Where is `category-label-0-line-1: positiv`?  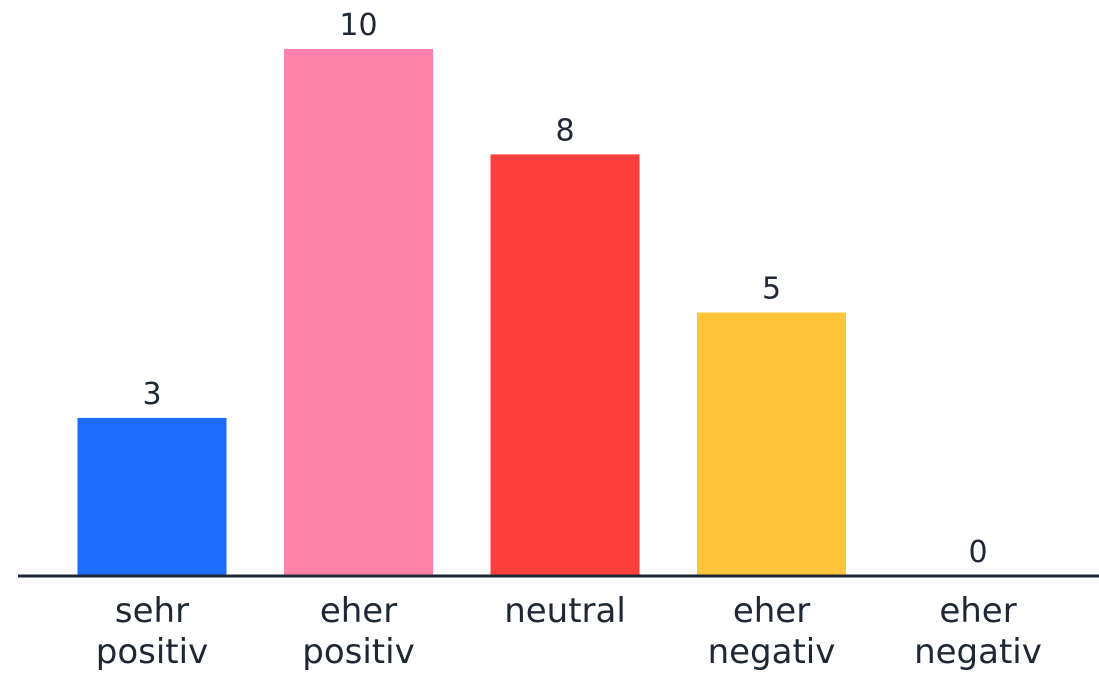
category-label-0-line-1: positiv is located at coordinates (152, 652).